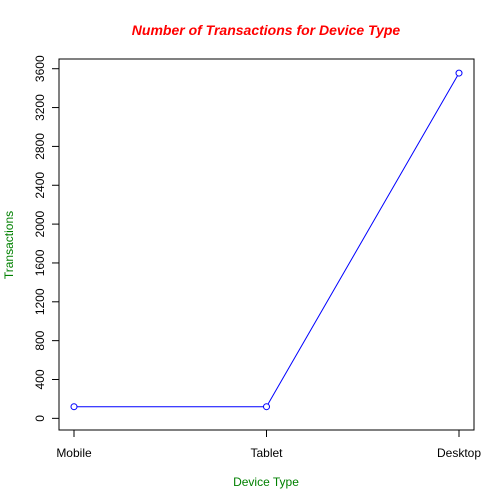 Image resolution: width=504 pixels, height=504 pixels. I want to click on y-tick-label: 2400, so click(40, 185).